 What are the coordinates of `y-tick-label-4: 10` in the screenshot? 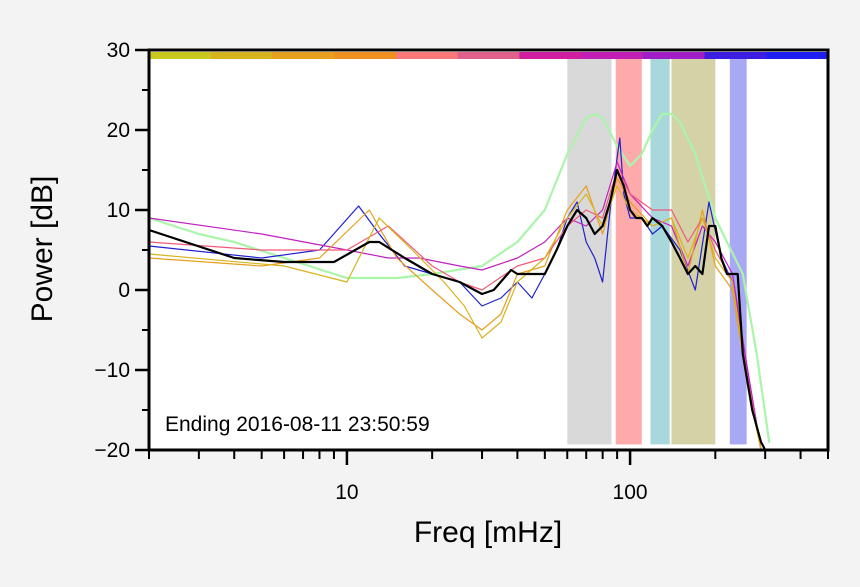 It's located at (118, 210).